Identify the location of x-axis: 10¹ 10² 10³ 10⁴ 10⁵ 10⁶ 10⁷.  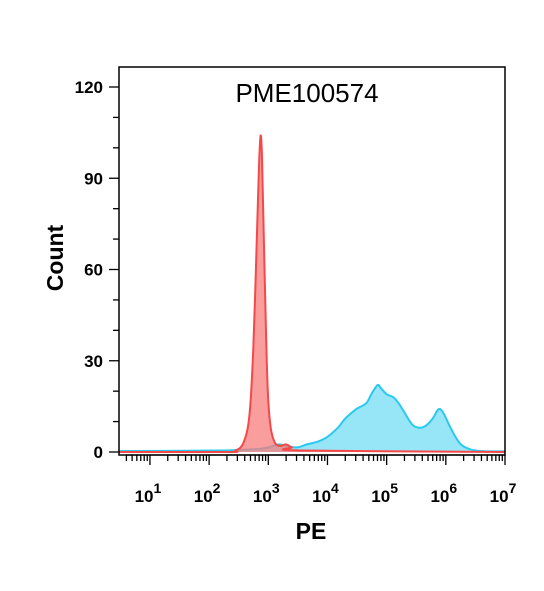
(321, 480).